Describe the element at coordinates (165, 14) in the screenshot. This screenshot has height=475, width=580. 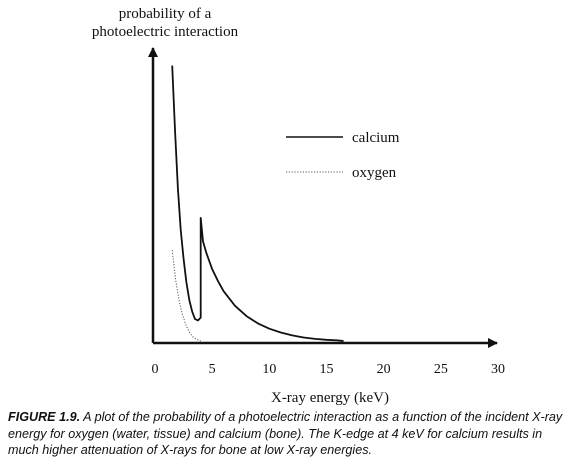
I see `y-axis-label-line-1: probability of a` at that location.